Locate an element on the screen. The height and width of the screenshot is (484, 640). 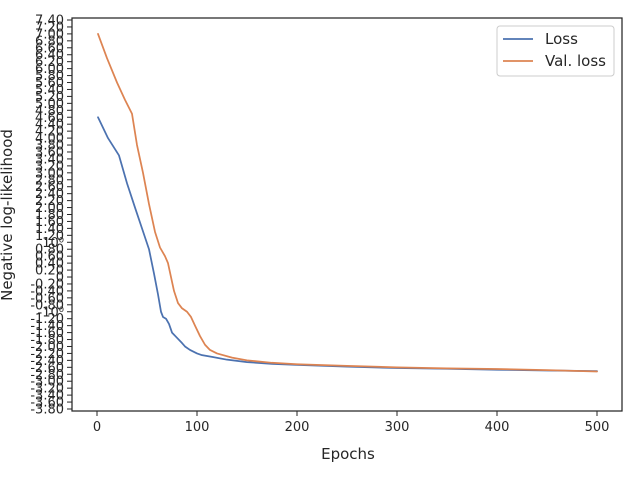
y-tick-label: -0.80 is located at coordinates (47, 305).